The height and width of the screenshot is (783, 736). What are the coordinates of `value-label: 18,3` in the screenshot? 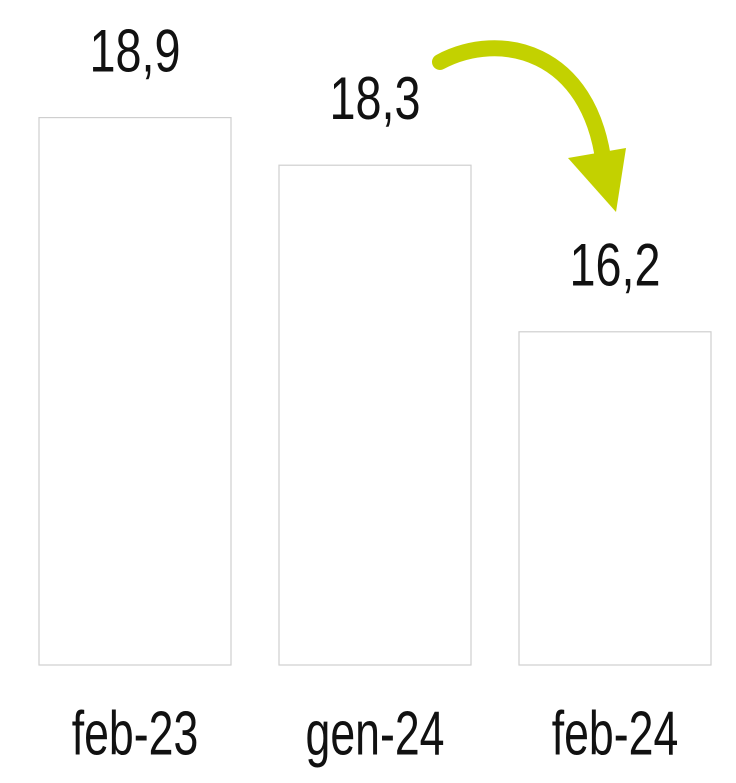 It's located at (374, 99).